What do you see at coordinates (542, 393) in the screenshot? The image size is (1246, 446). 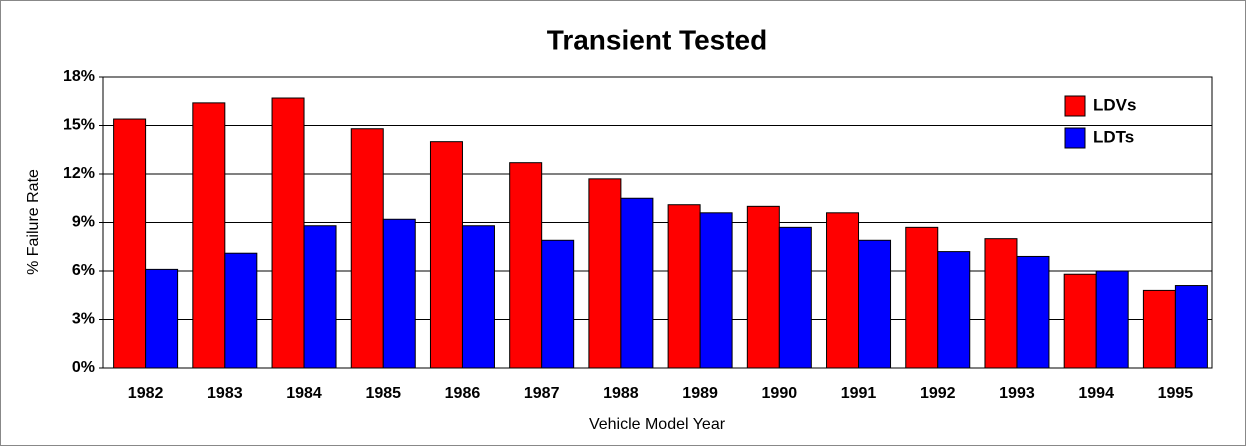 I see `x-tick-label: 1987` at bounding box center [542, 393].